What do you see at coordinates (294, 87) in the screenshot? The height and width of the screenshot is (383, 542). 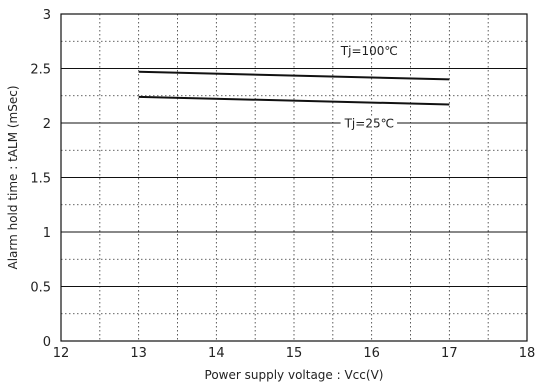 I see `series: Tj=100℃ Tj=25℃` at bounding box center [294, 87].